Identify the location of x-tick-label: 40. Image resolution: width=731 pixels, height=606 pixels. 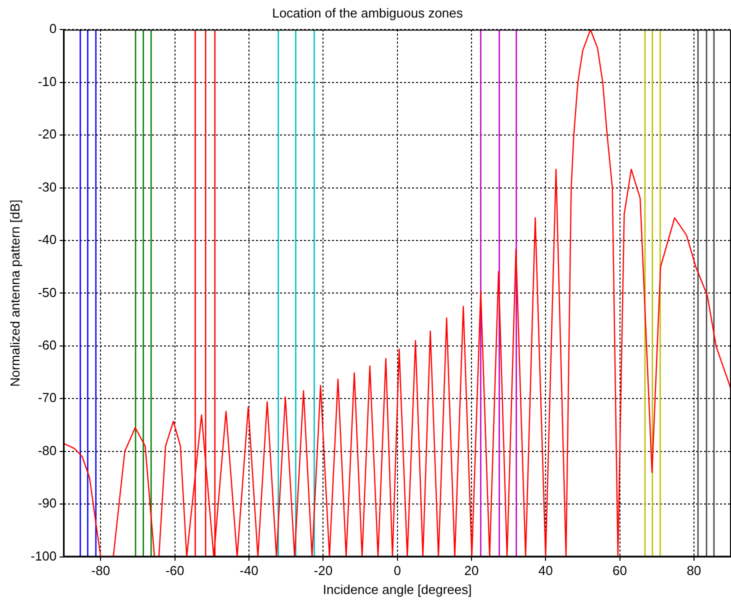
(545, 570).